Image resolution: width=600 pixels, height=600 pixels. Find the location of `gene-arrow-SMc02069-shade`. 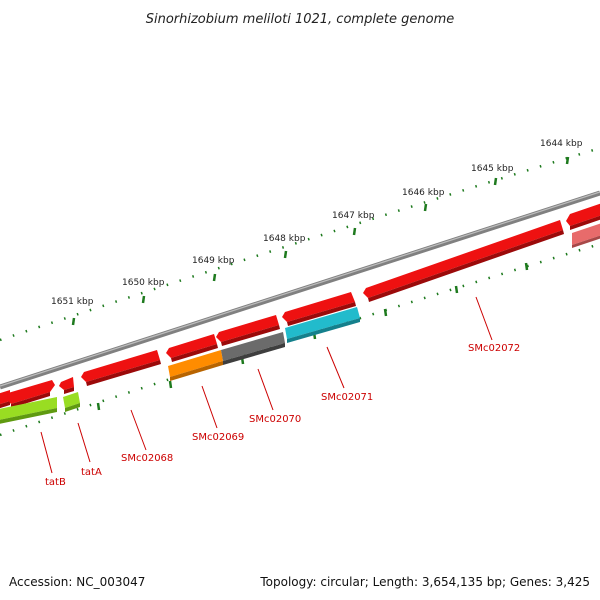

gene-arrow-SMc02069-shade is located at coordinates (194, 353).